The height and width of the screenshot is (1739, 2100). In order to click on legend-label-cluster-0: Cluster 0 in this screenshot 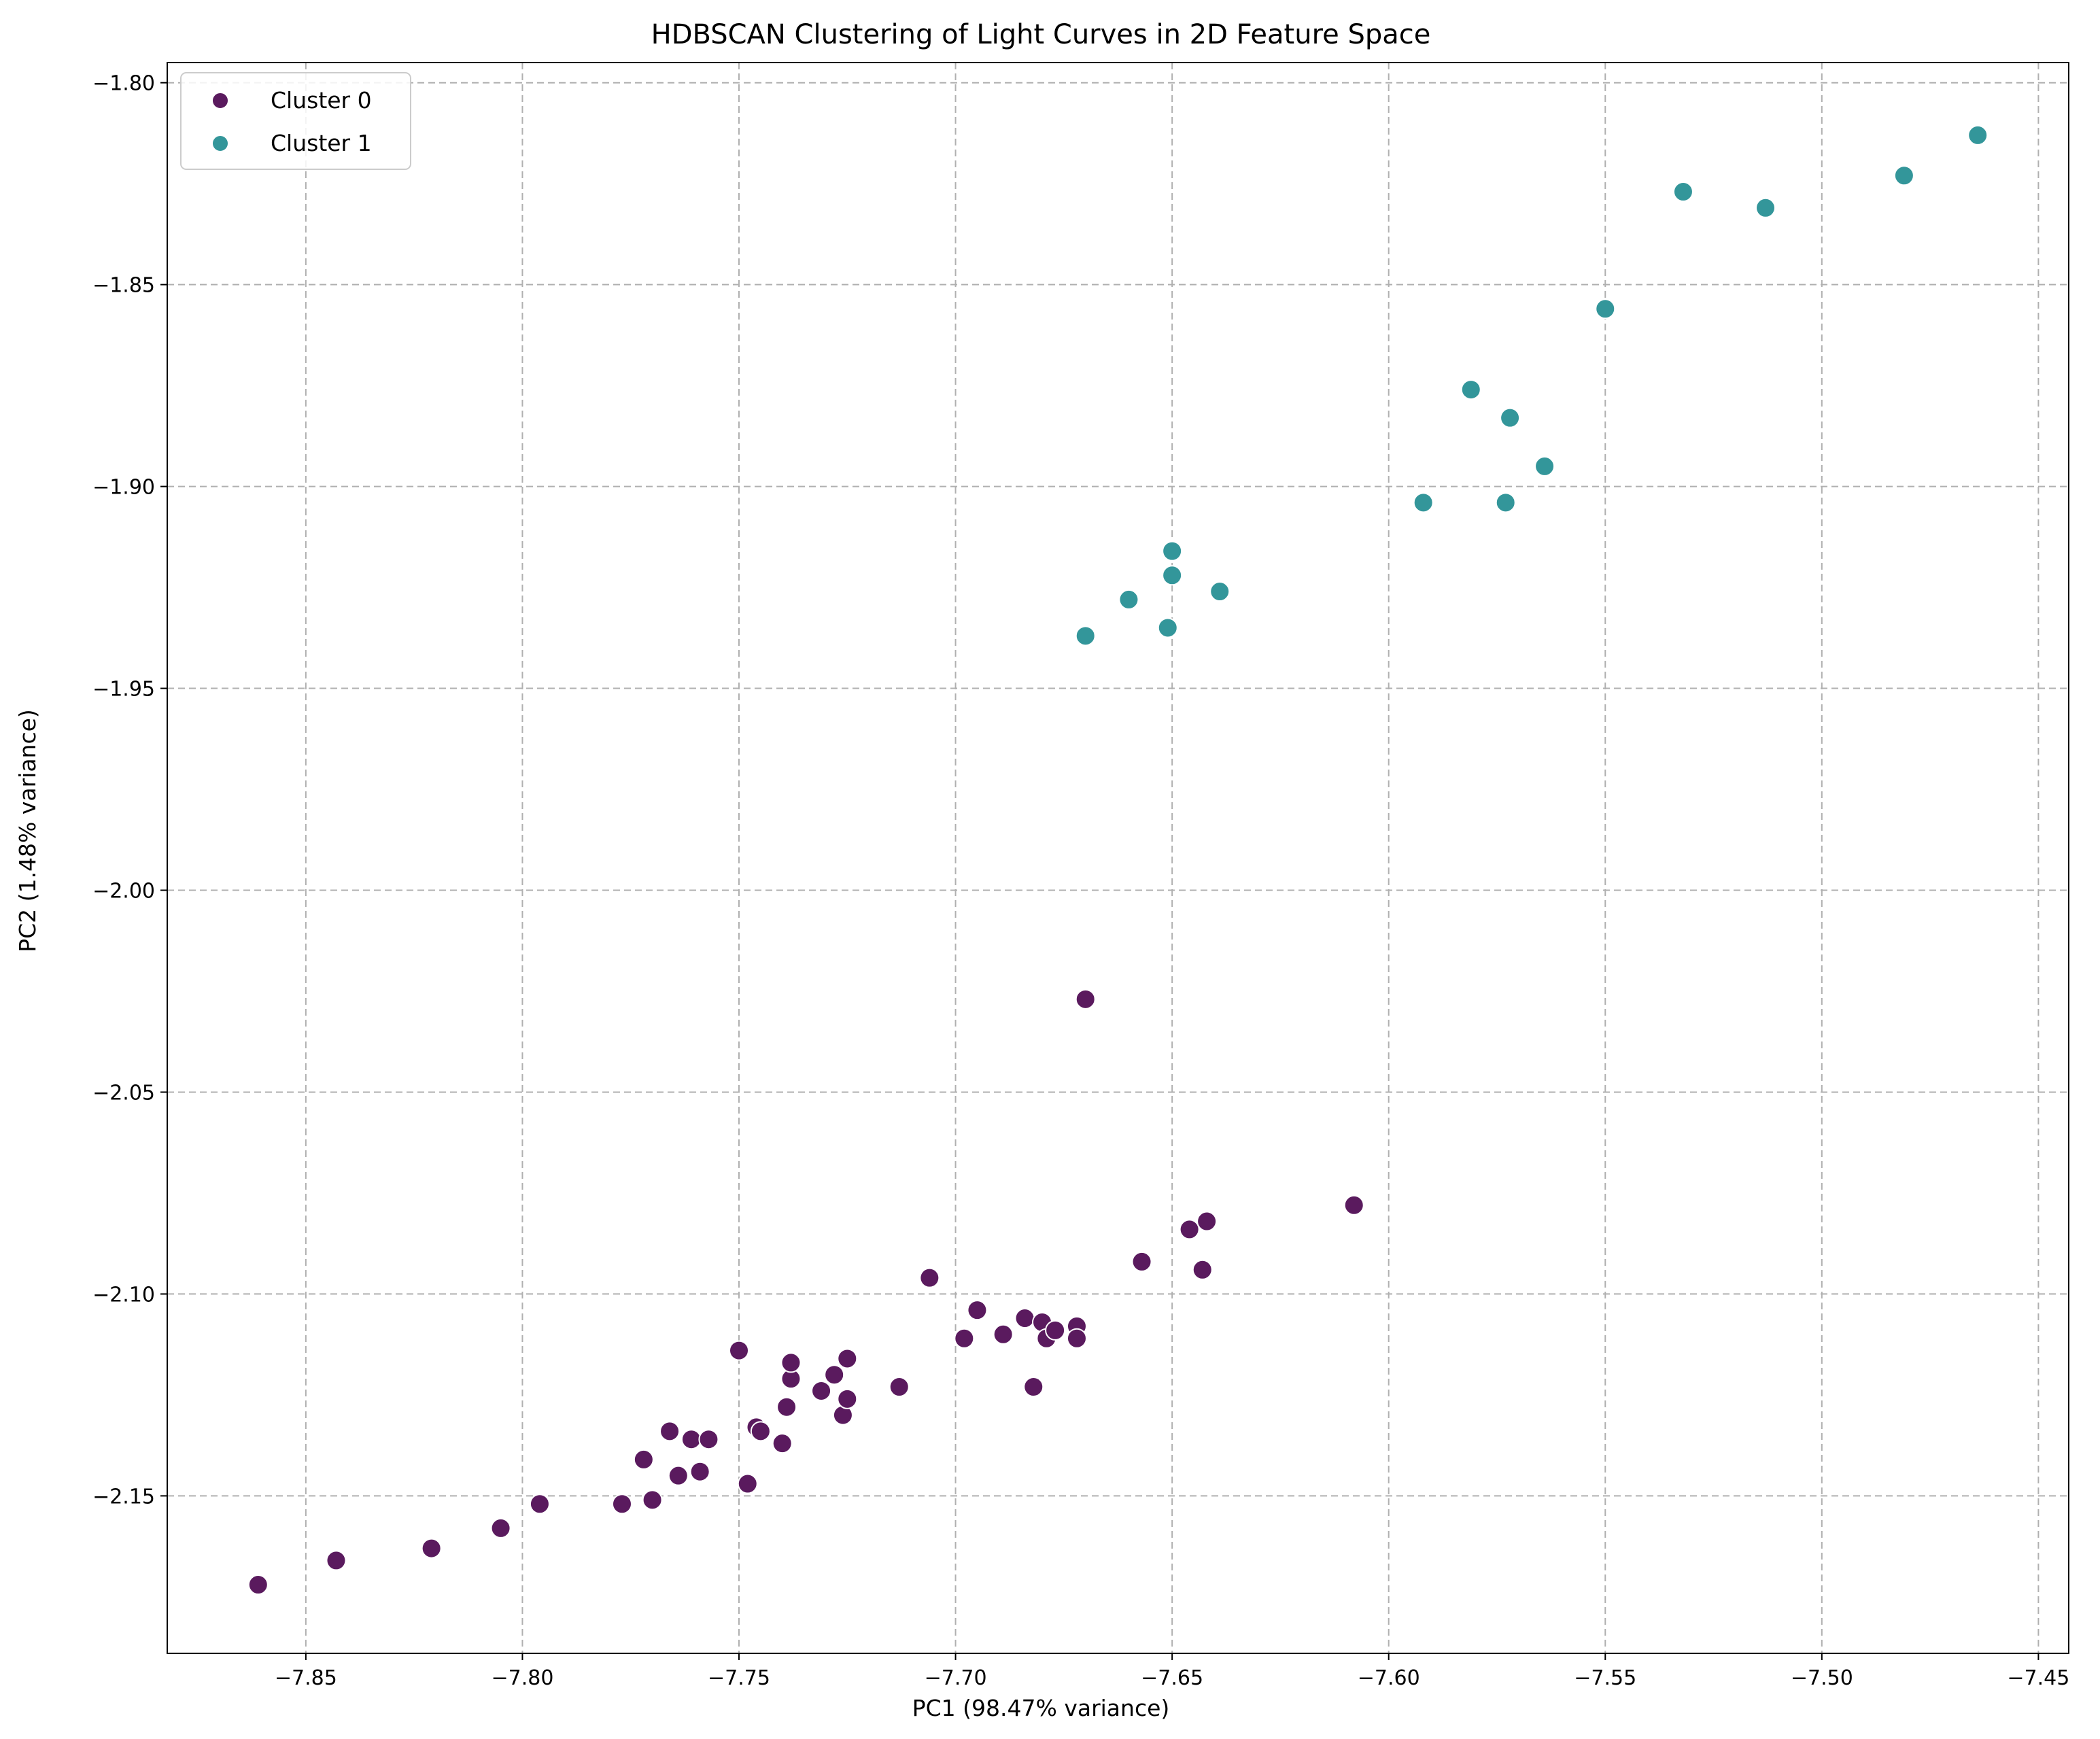, I will do `click(321, 101)`.